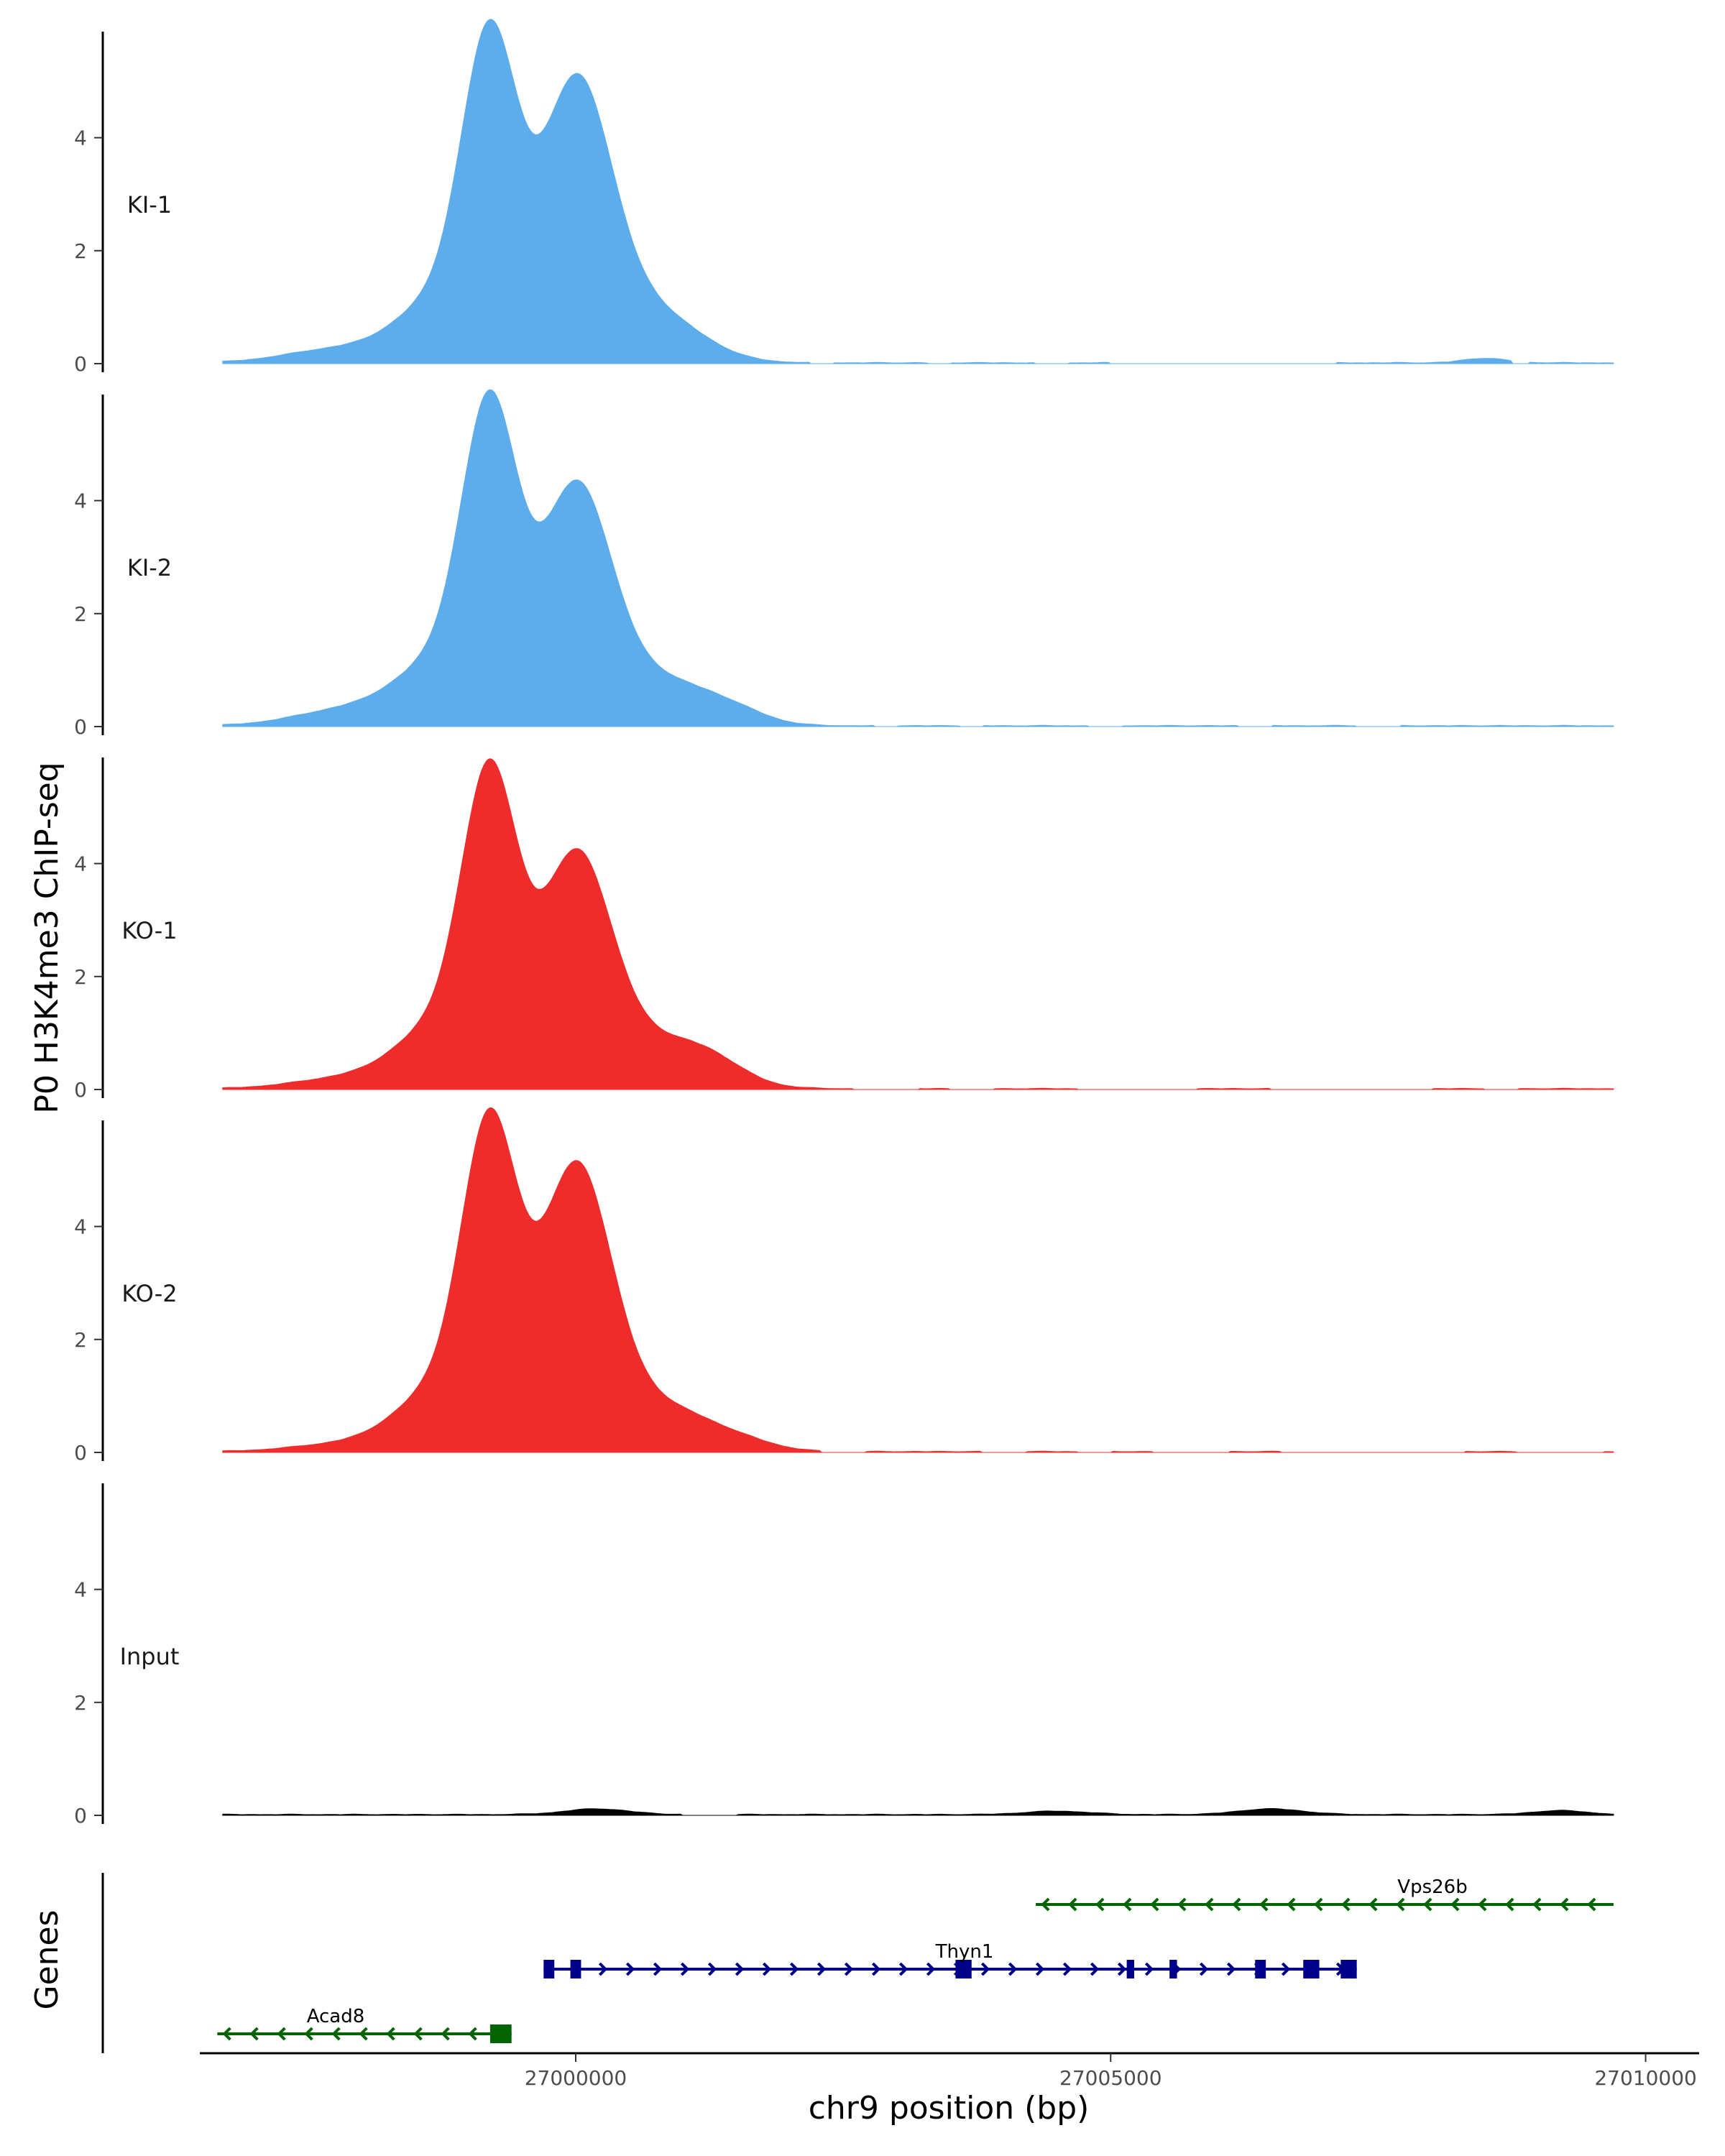  I want to click on track-ko-1: 0 2 4 KO-1, so click(844, 930).